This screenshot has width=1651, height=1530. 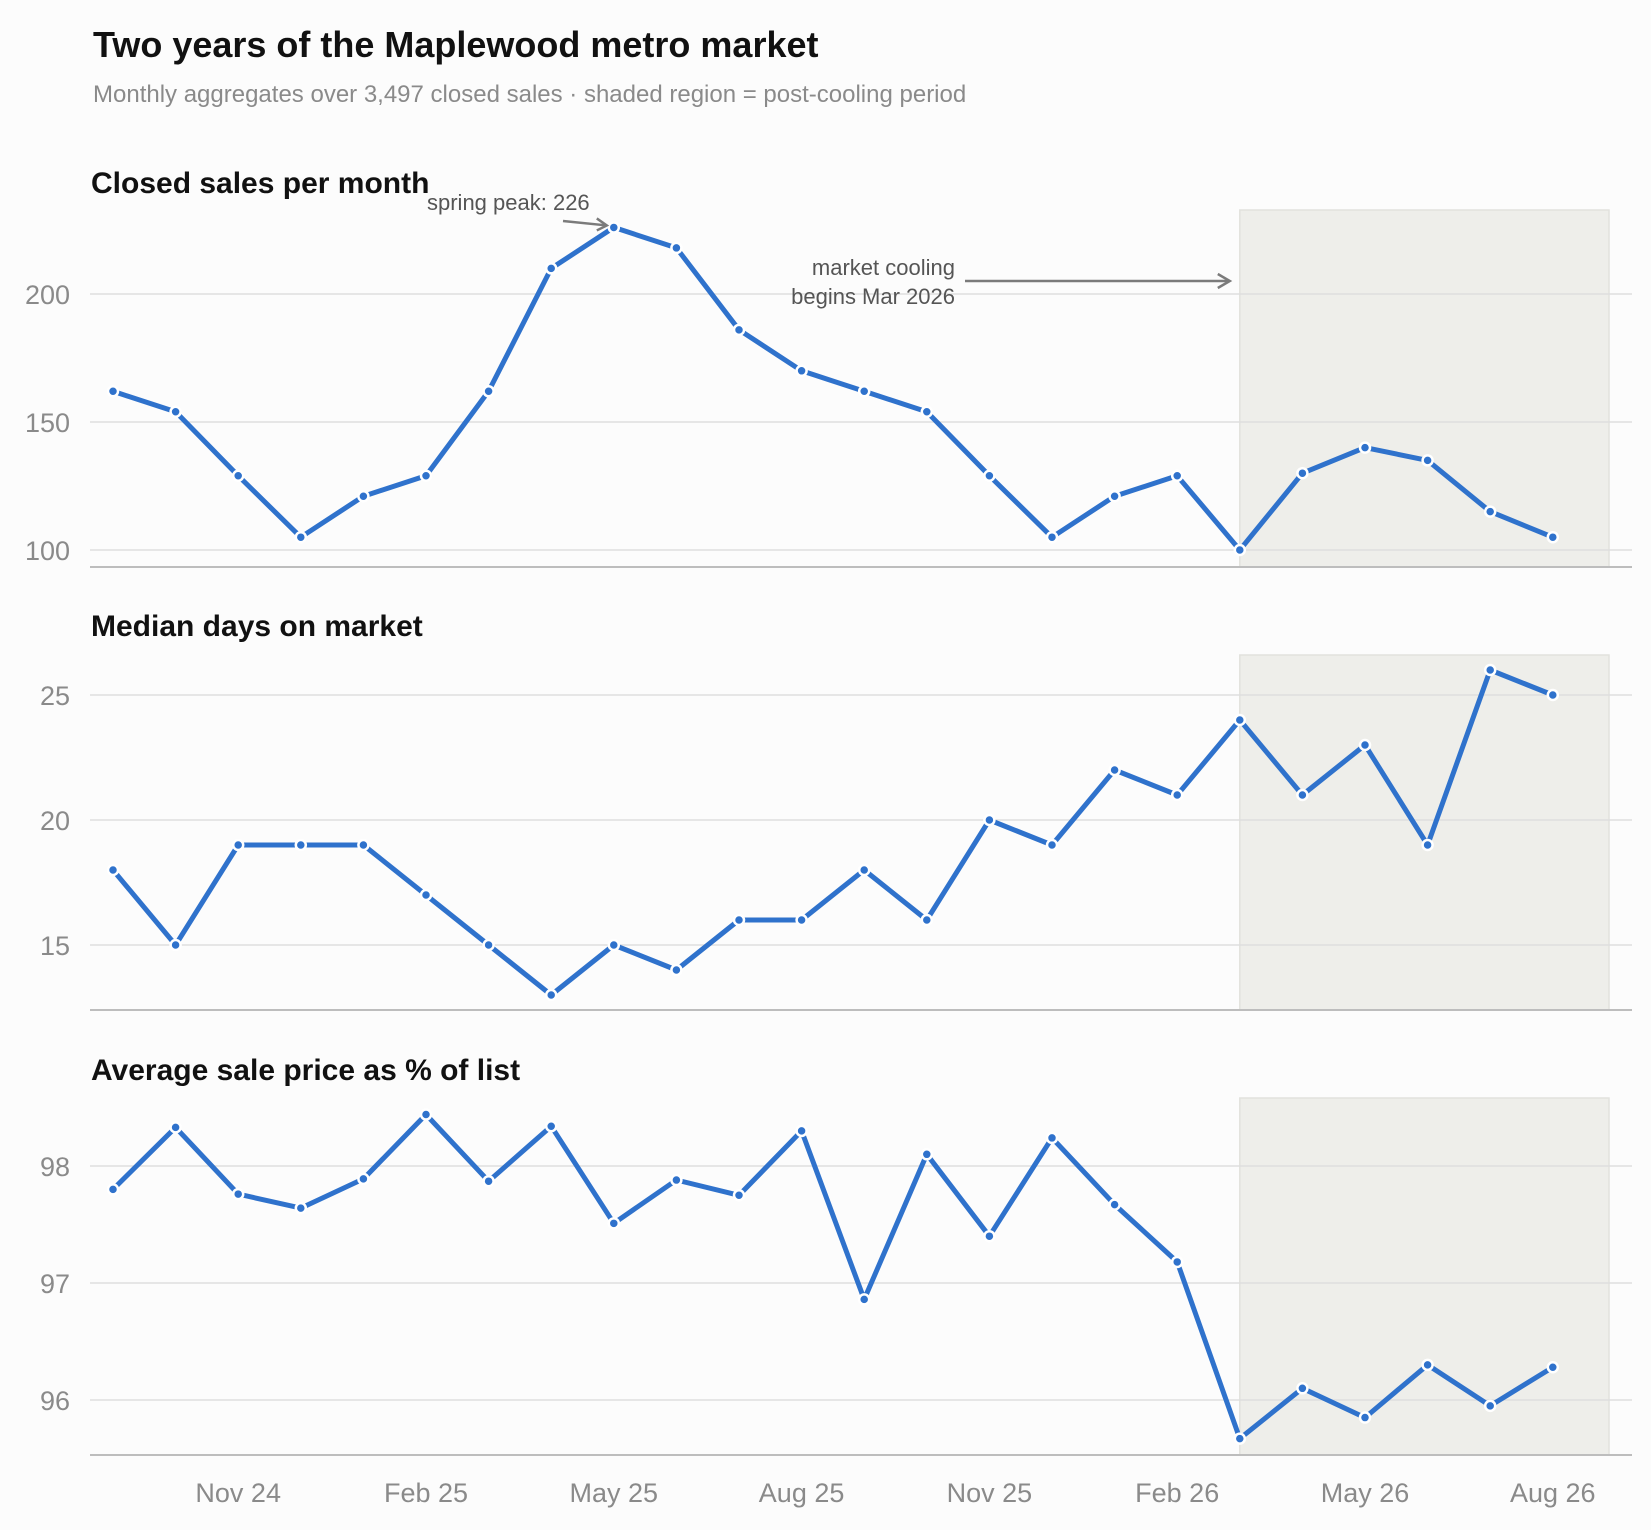 I want to click on x-tick-label: Nov 25, so click(x=990, y=1493).